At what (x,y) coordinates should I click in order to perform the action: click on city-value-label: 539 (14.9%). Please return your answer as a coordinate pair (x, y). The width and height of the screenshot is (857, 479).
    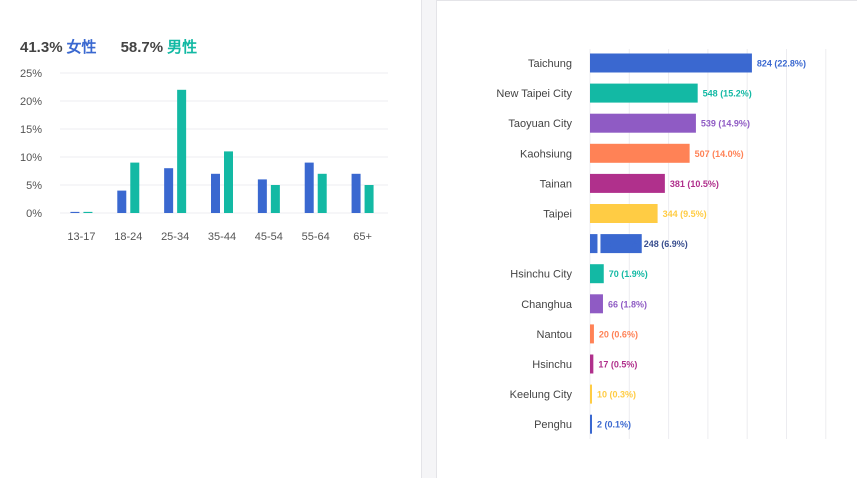
    Looking at the image, I should click on (725, 124).